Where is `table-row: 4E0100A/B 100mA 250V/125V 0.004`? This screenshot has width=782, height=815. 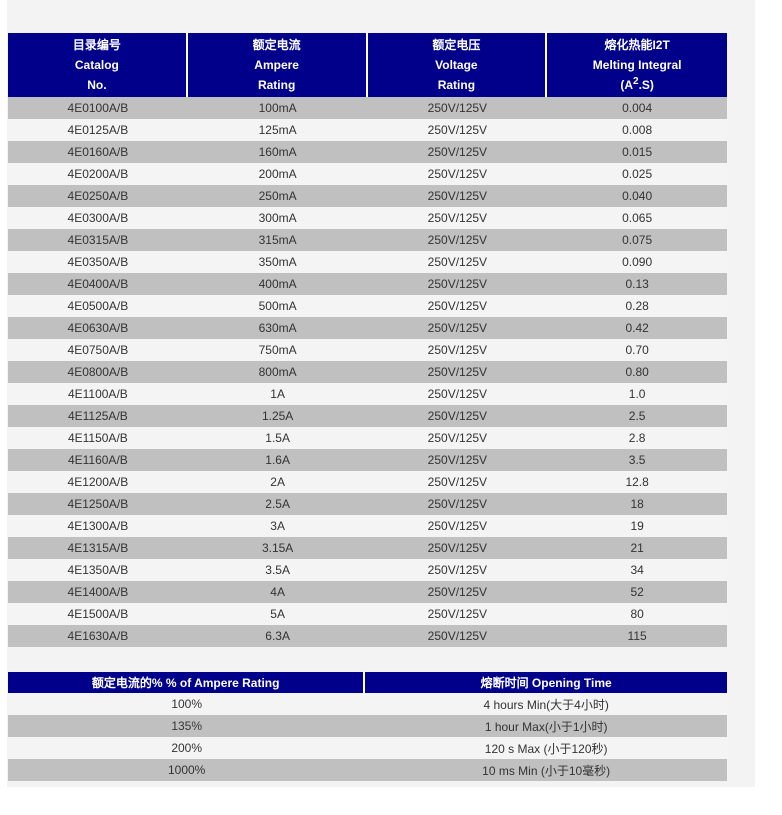
table-row: 4E0100A/B 100mA 250V/125V 0.004 is located at coordinates (367, 108).